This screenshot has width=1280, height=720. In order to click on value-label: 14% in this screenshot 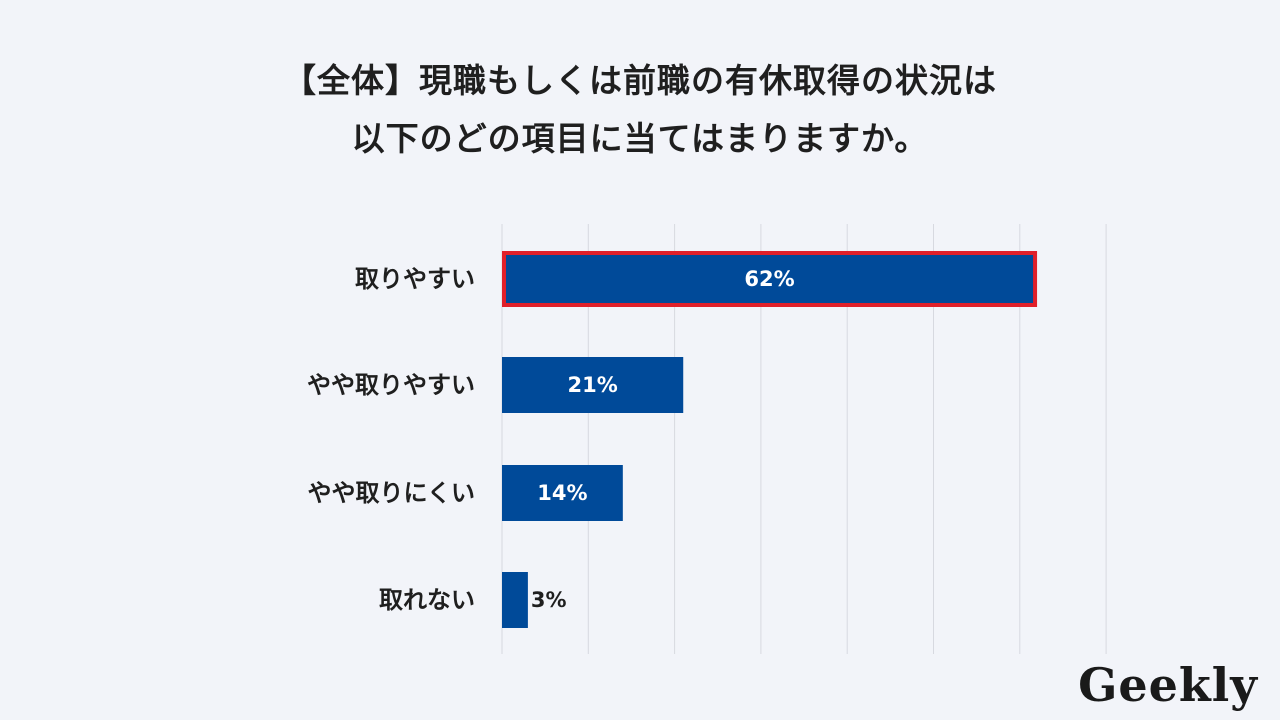, I will do `click(562, 493)`.